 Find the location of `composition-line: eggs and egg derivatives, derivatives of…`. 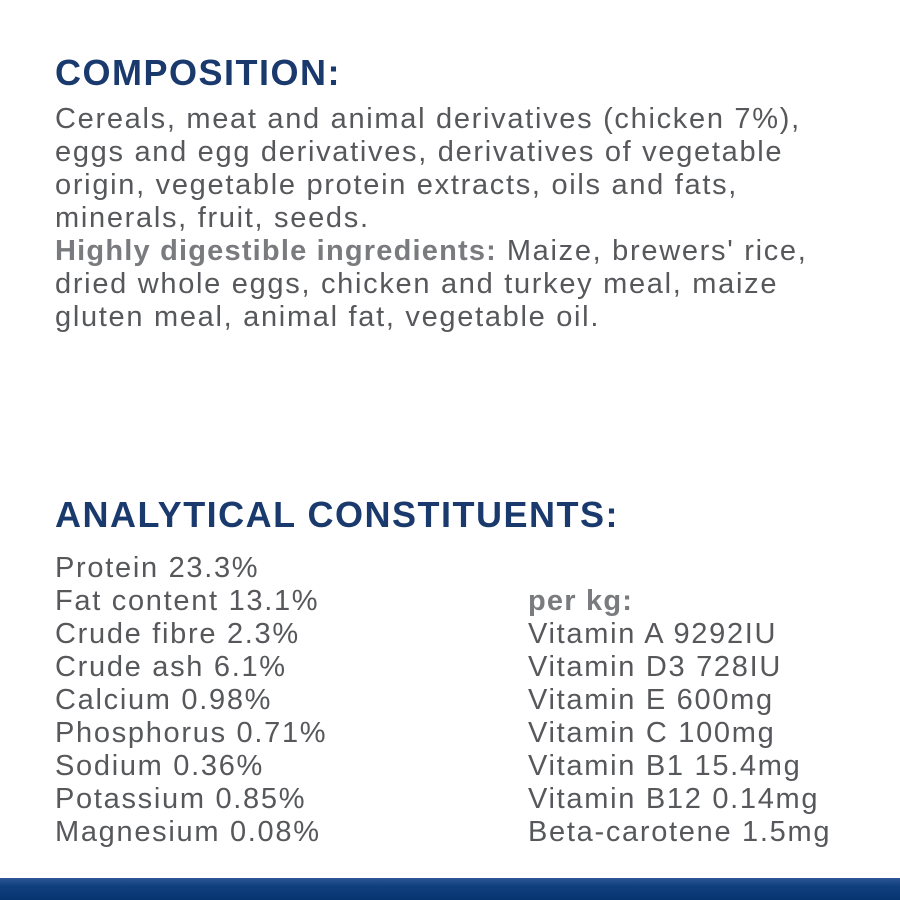

composition-line: eggs and egg derivatives, derivatives of… is located at coordinates (419, 152).